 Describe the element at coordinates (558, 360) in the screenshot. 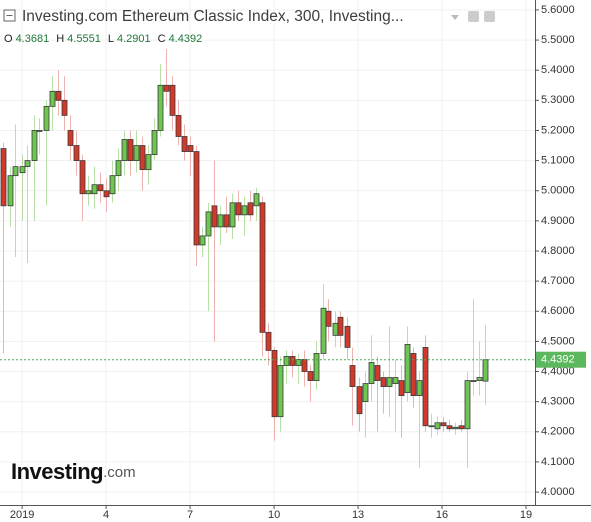

I see `last-price-label: 4.4392` at that location.